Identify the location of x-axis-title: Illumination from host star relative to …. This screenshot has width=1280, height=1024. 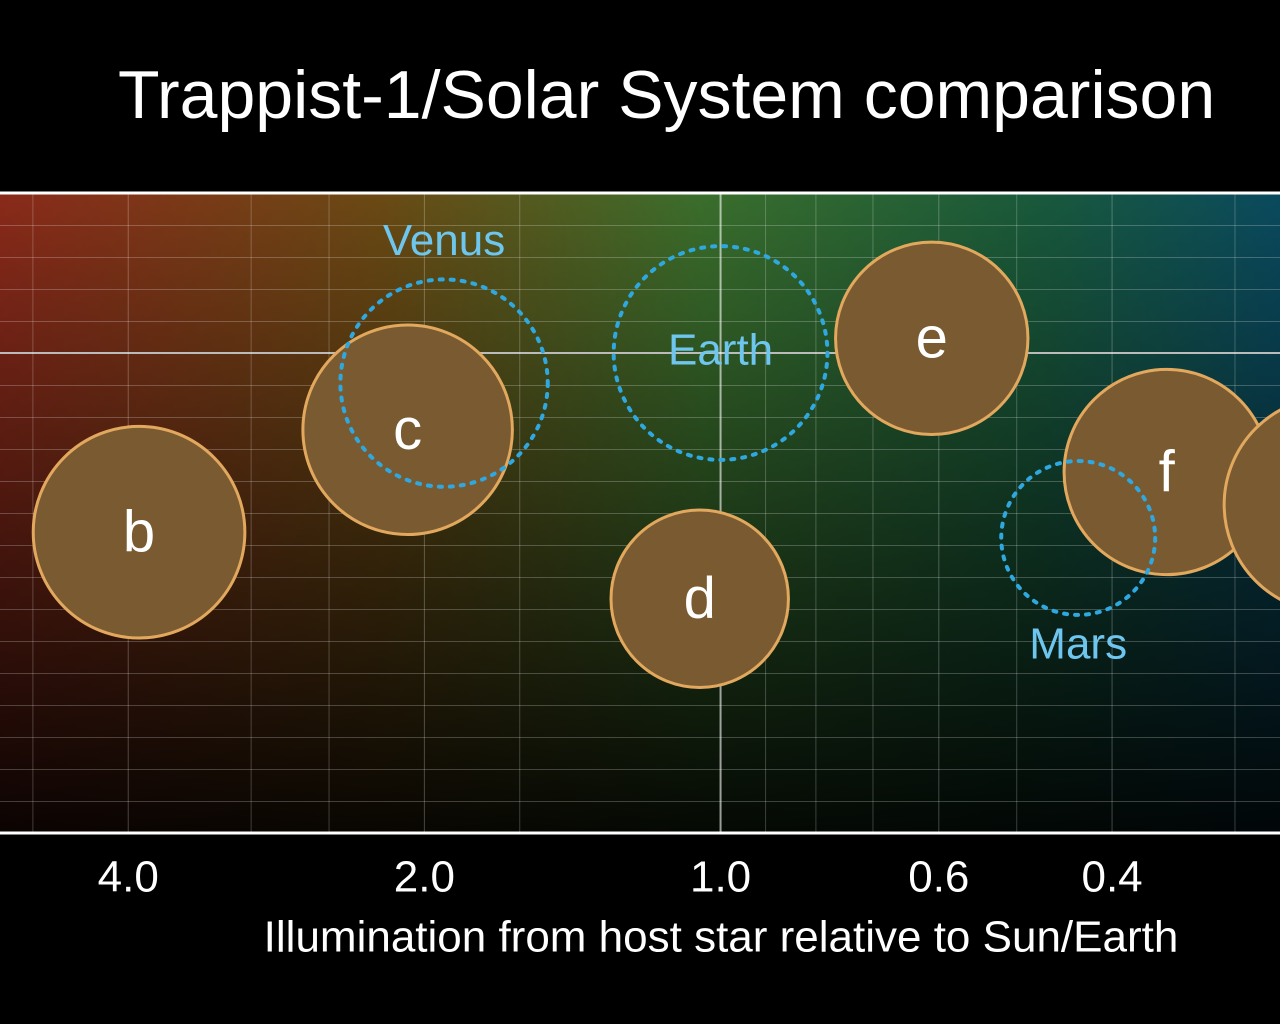
(721, 937).